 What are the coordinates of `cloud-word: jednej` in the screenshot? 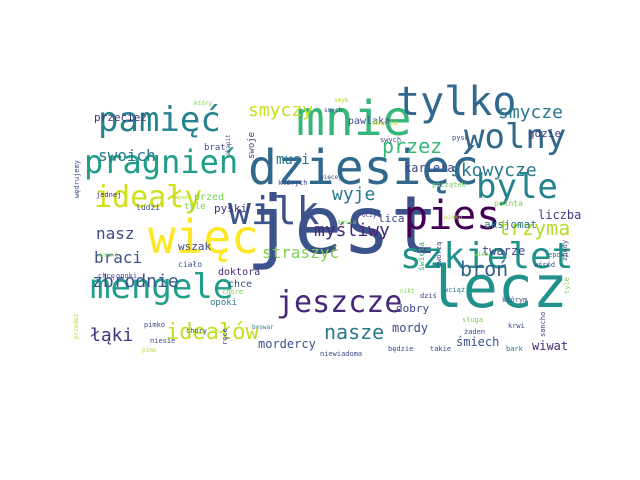 It's located at (109, 195).